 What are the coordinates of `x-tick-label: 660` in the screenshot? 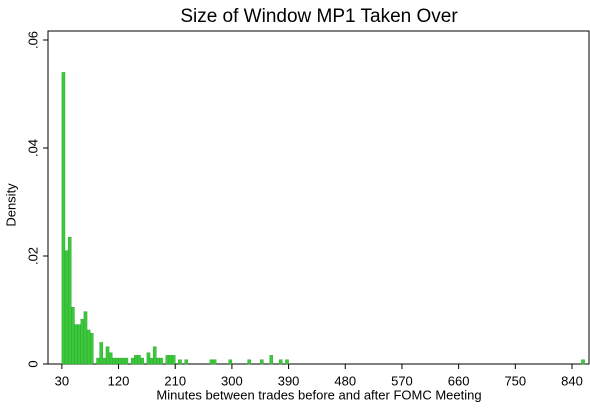 It's located at (459, 380).